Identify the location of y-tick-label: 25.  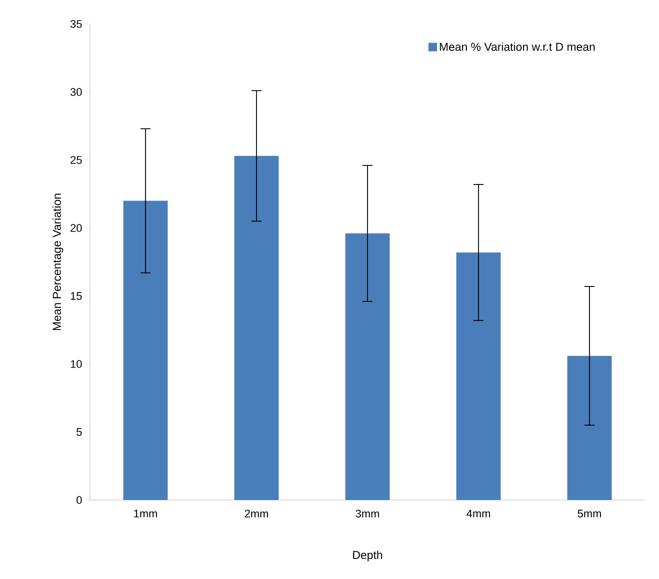
(76, 160).